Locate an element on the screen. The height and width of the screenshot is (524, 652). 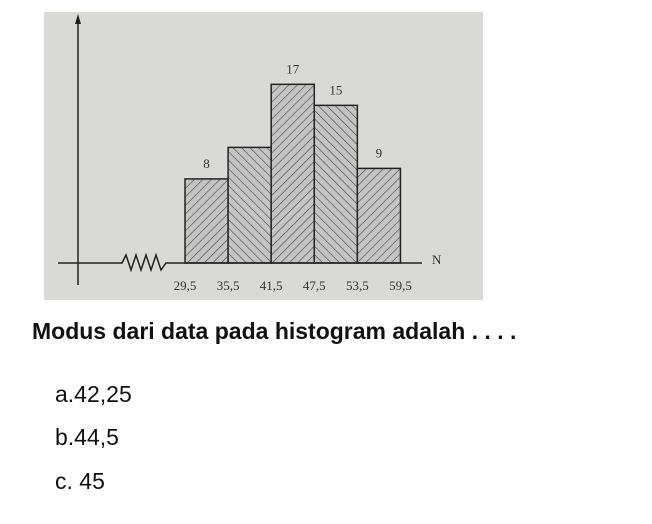
x-axis-label: N is located at coordinates (437, 259).